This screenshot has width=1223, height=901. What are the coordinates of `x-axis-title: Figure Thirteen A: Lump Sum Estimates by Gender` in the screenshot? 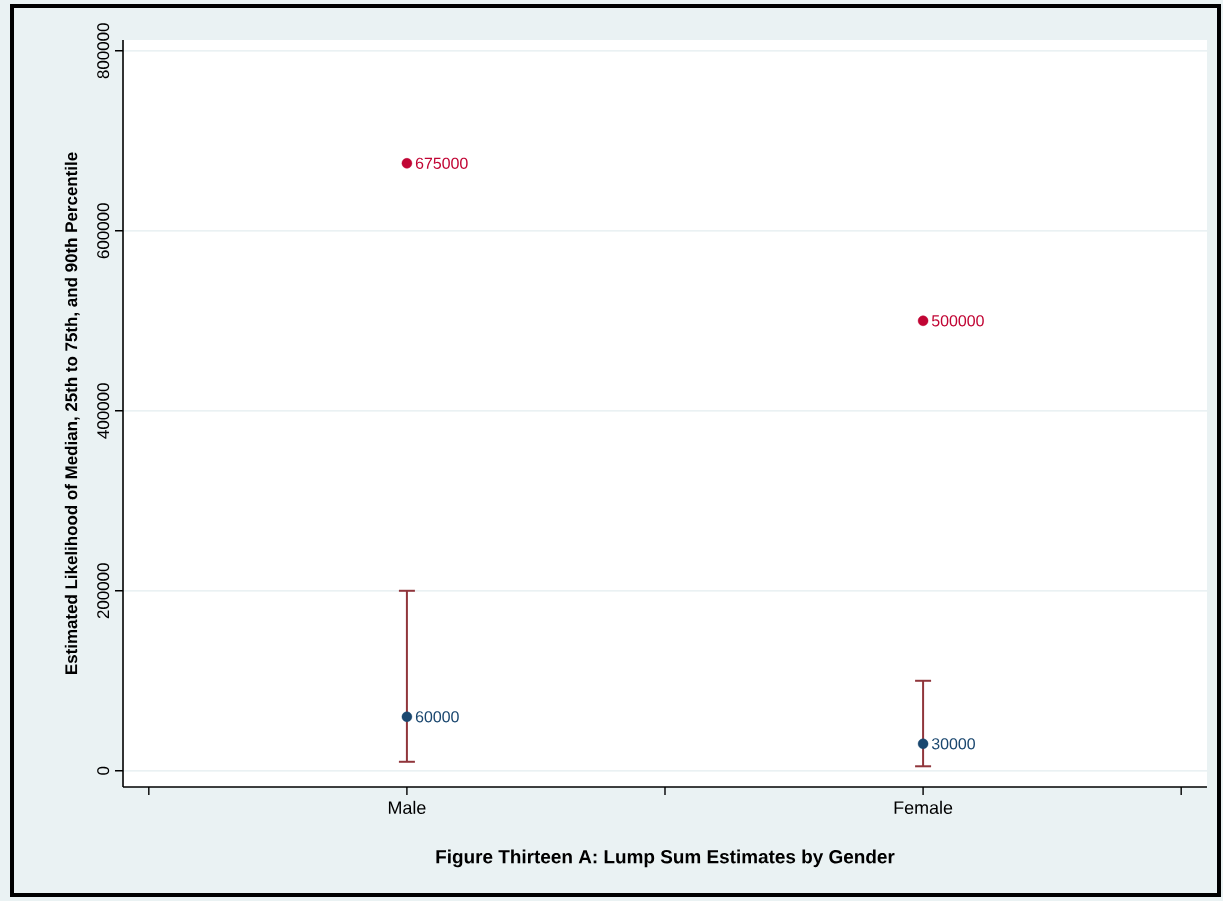 It's located at (665, 858).